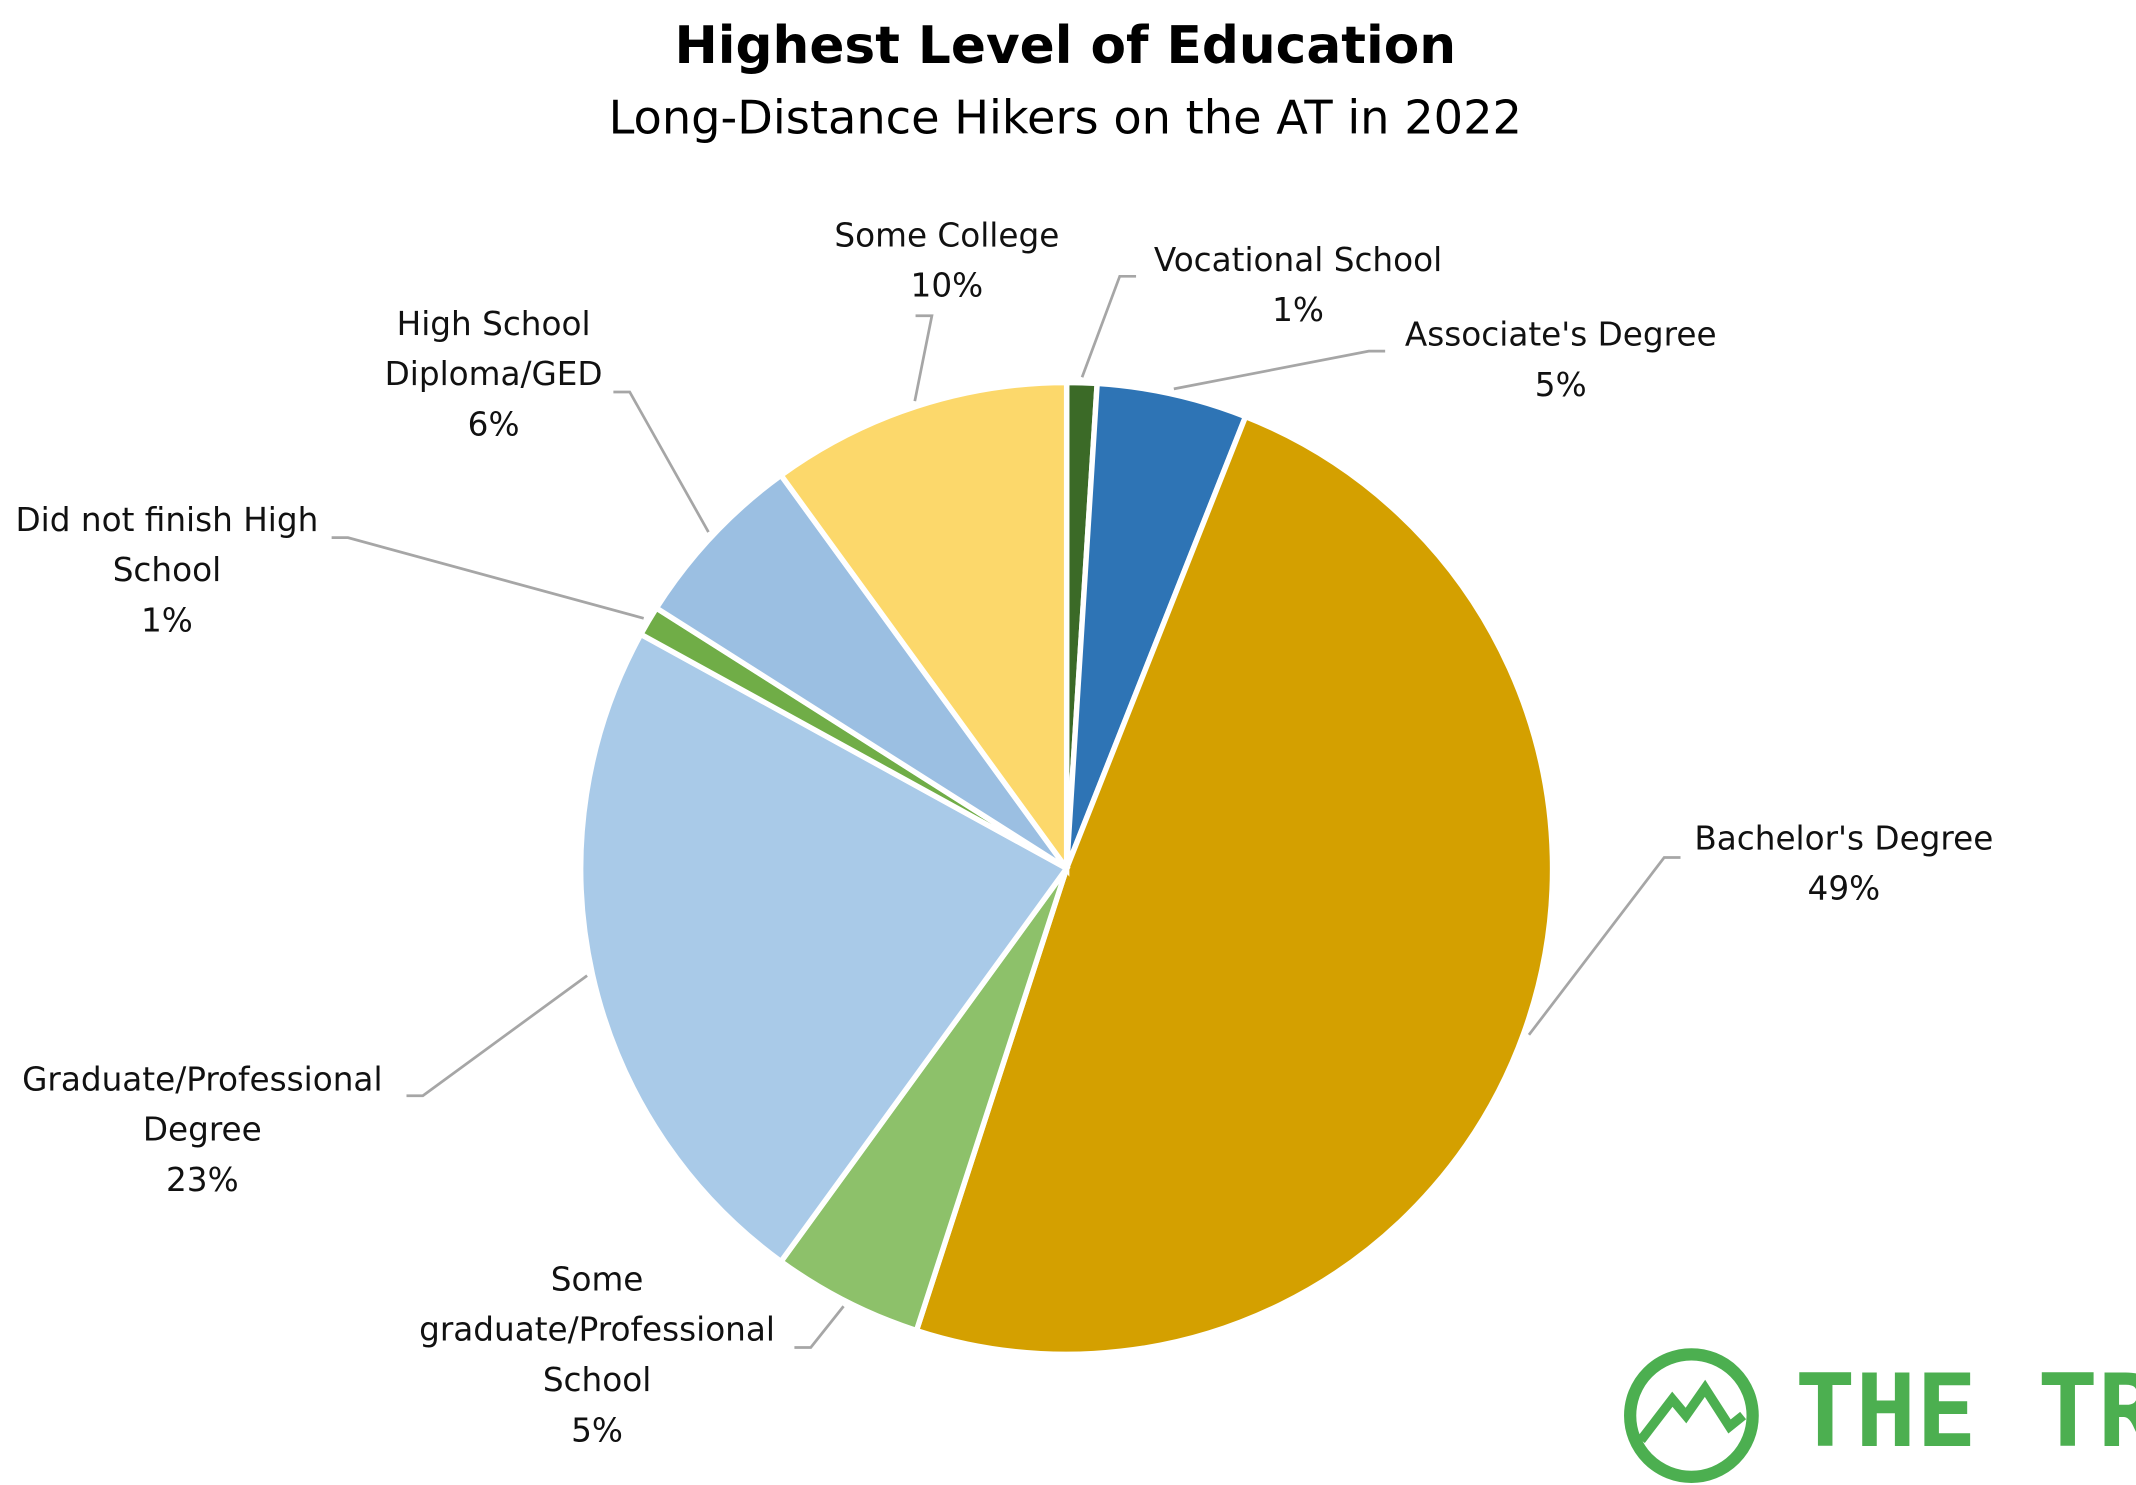 The width and height of the screenshot is (2136, 1485). I want to click on category-label: Graduate/Professional Degree, so click(202, 1104).